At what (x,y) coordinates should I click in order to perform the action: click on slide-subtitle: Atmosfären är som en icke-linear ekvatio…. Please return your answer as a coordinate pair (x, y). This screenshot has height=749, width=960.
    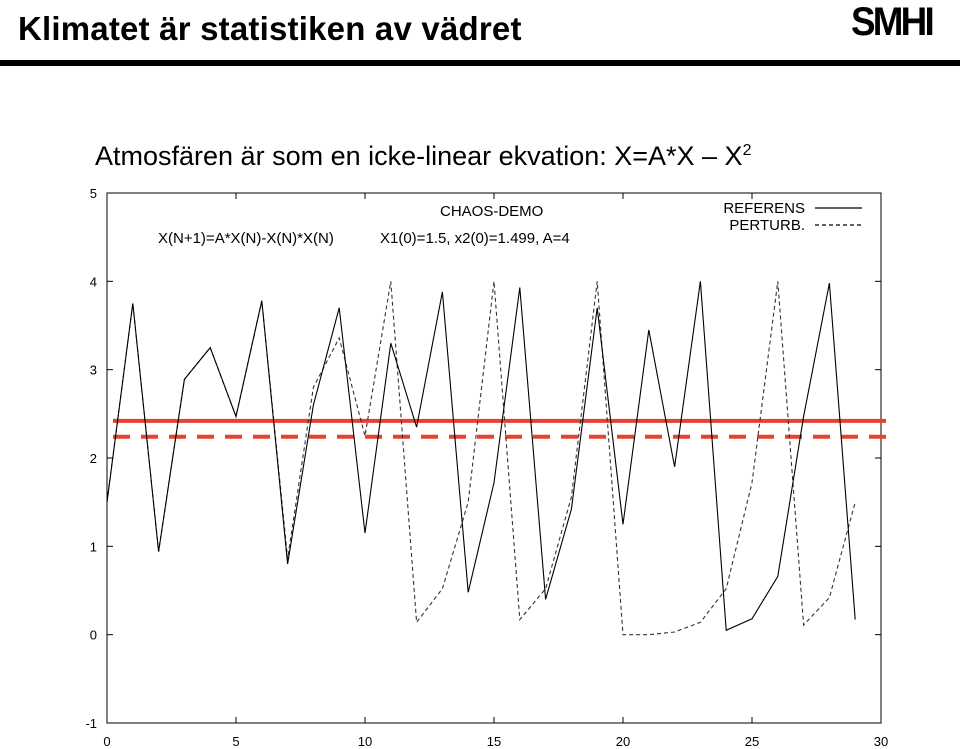
    Looking at the image, I should click on (423, 156).